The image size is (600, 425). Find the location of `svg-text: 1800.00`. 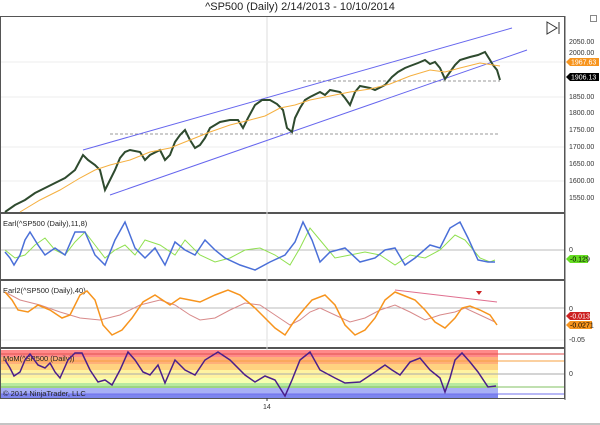

svg-text: 1800.00 is located at coordinates (581, 113).